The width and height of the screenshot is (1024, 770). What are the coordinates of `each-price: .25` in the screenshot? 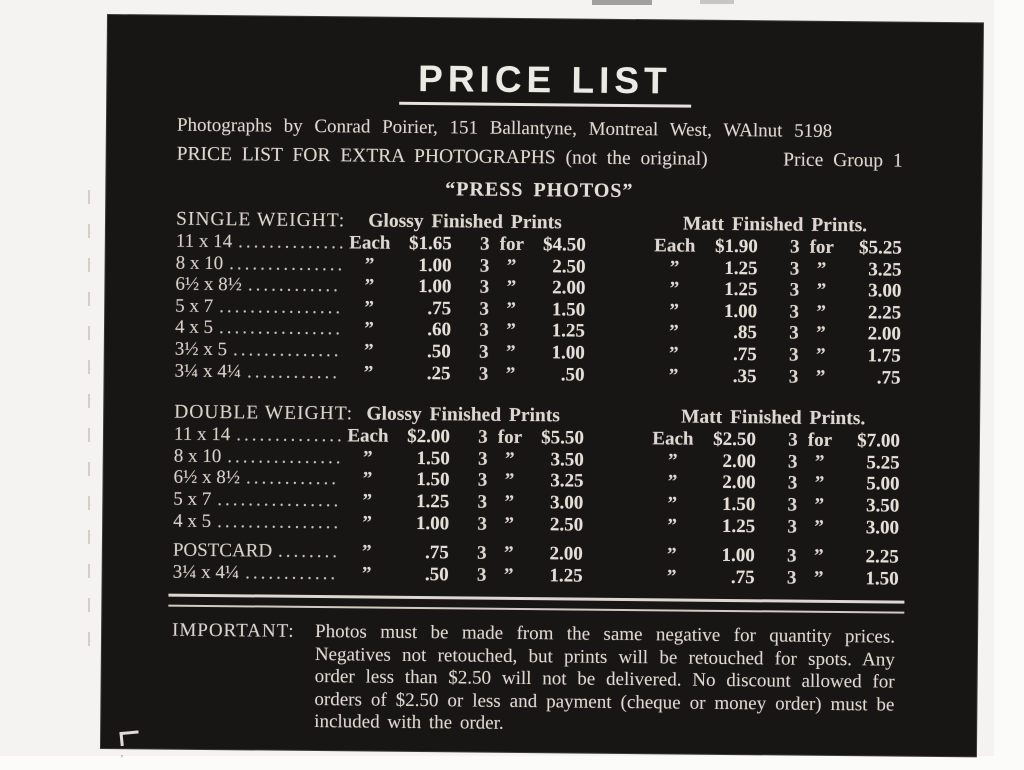 It's located at (438, 373).